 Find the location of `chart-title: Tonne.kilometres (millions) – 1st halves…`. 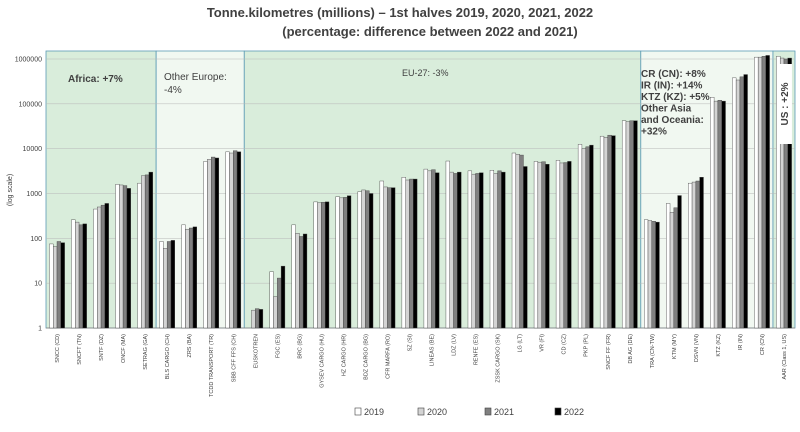

chart-title: Tonne.kilometres (millions) – 1st halves… is located at coordinates (400, 12).